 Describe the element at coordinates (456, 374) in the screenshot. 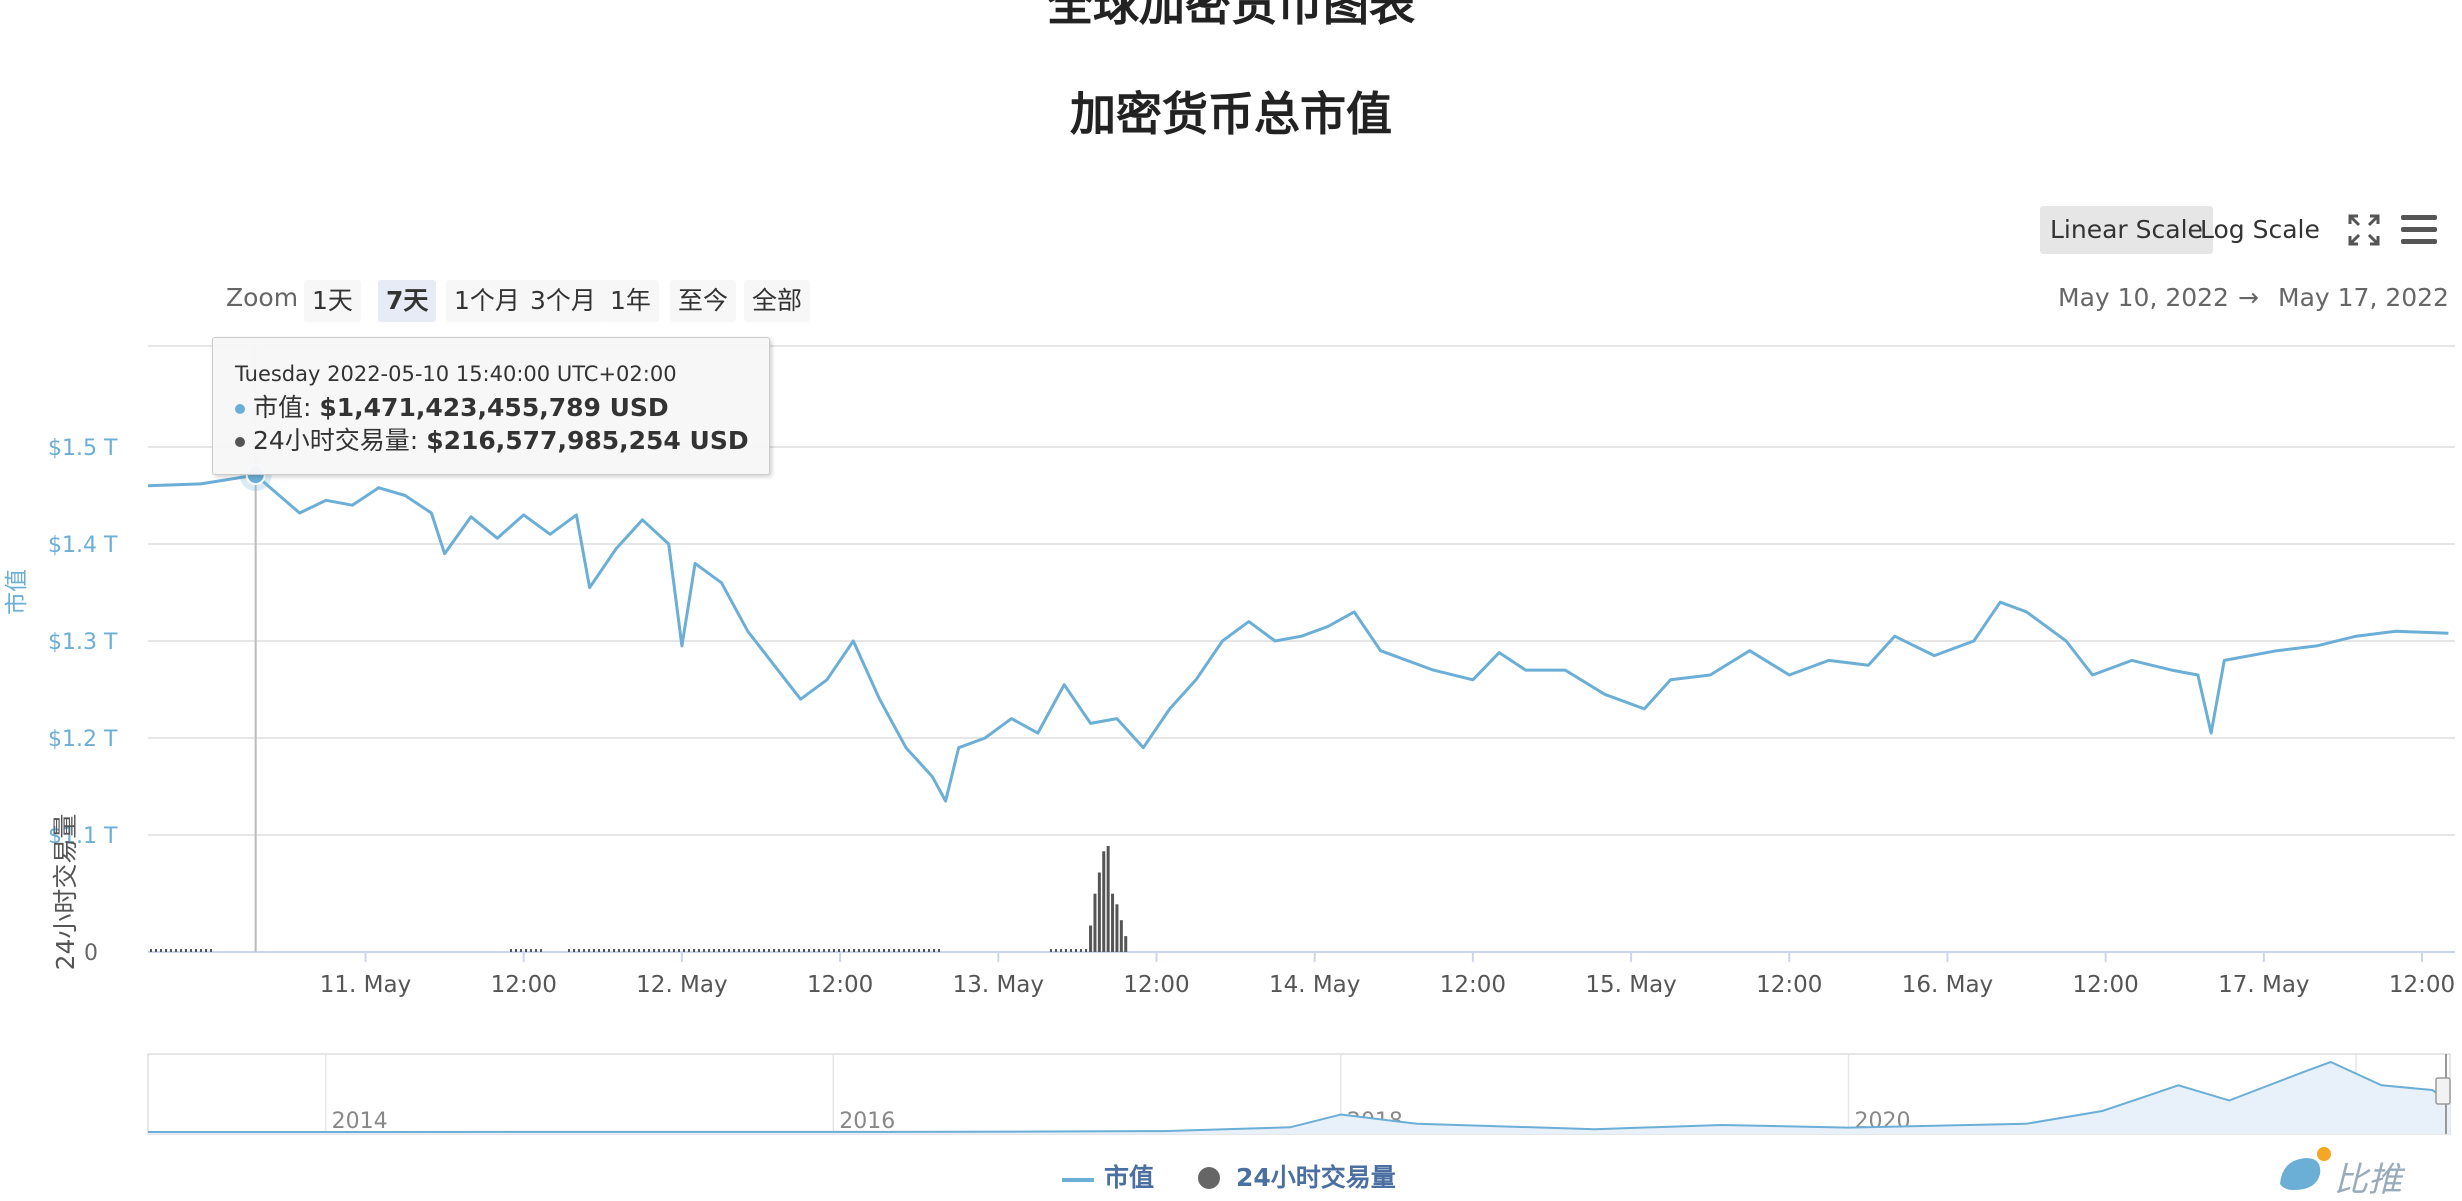

I see `tooltip-date: Tuesday 2022-05-10 15:40:00 UTC+02:00` at that location.